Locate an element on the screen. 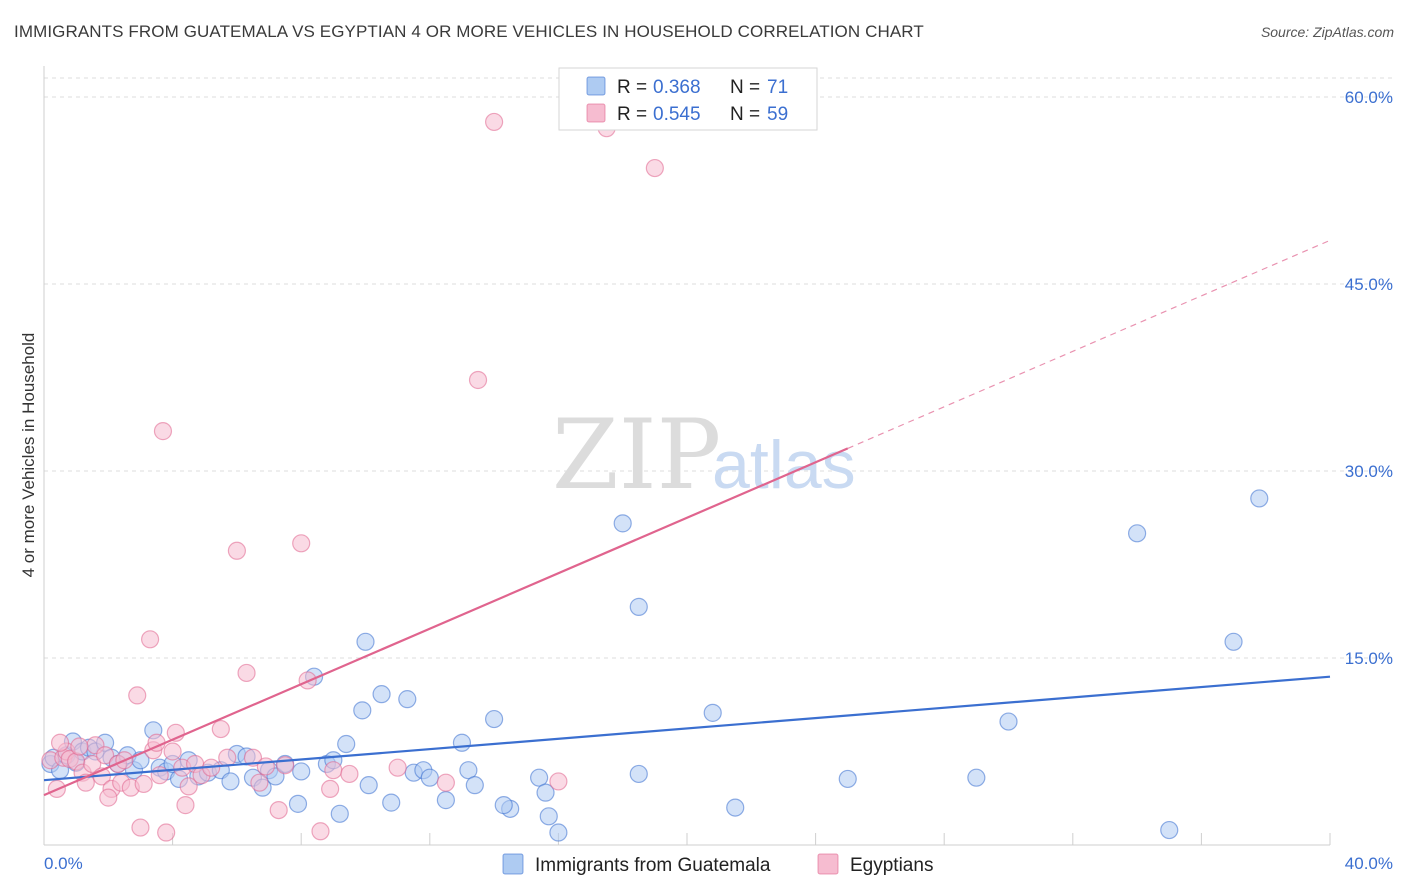  guatemala-trend-line is located at coordinates (687, 728).